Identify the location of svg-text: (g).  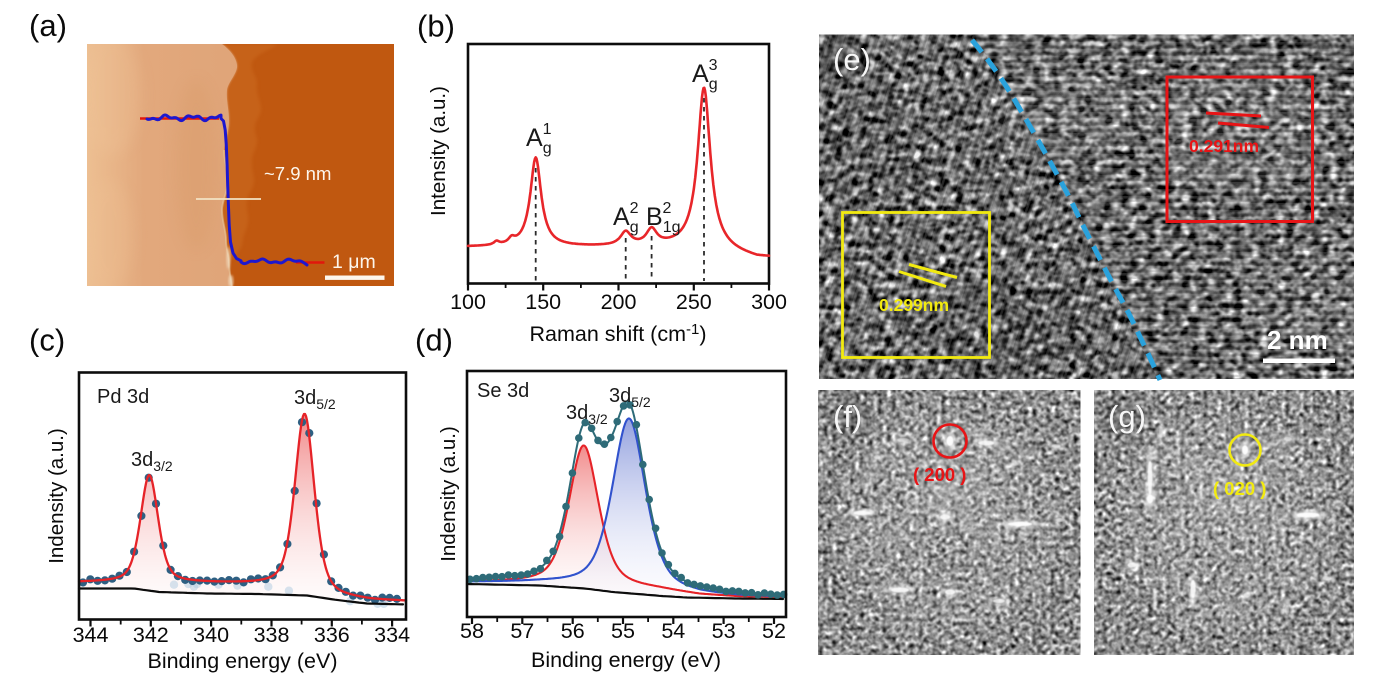
(1127, 416).